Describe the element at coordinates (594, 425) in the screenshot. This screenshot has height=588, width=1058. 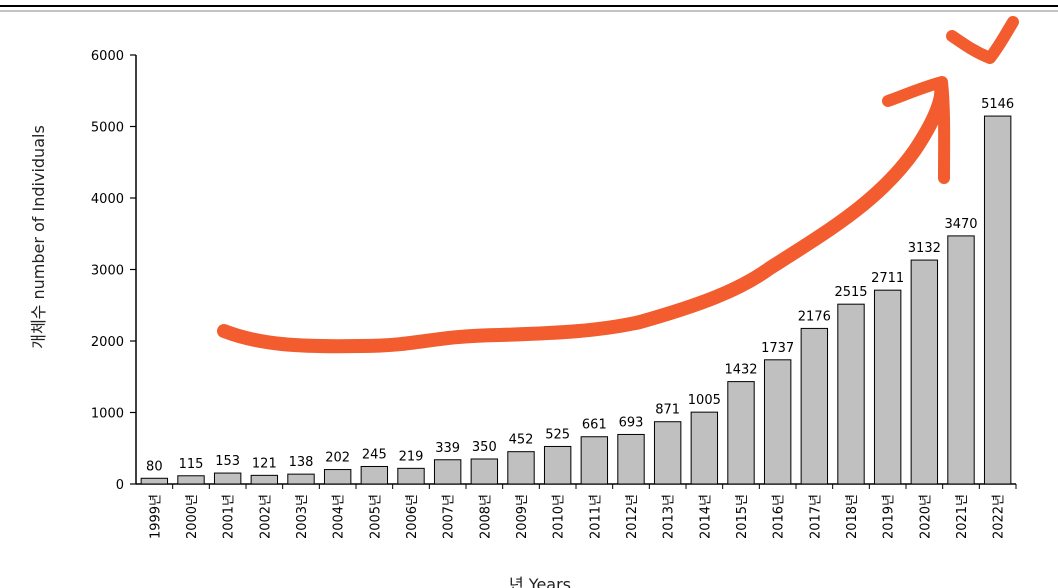
I see `bar-value-label: 661` at that location.